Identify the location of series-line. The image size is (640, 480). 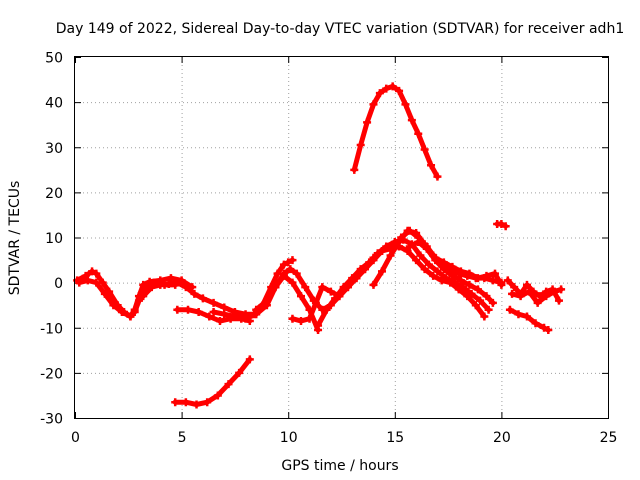
(287, 303).